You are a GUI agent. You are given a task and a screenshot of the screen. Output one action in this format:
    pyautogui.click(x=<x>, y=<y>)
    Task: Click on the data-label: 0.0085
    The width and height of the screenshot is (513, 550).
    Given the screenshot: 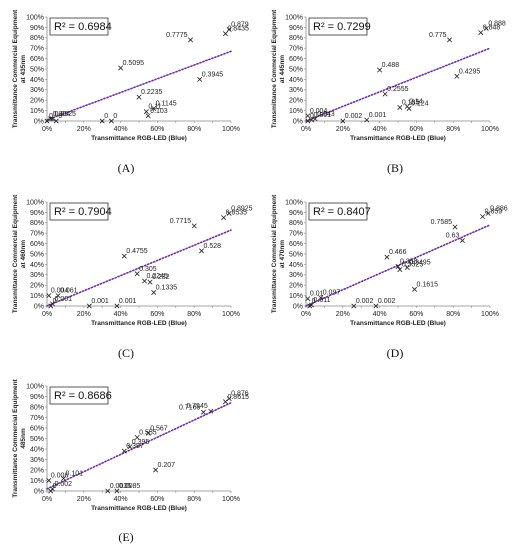 What is the action you would take?
    pyautogui.click(x=130, y=486)
    